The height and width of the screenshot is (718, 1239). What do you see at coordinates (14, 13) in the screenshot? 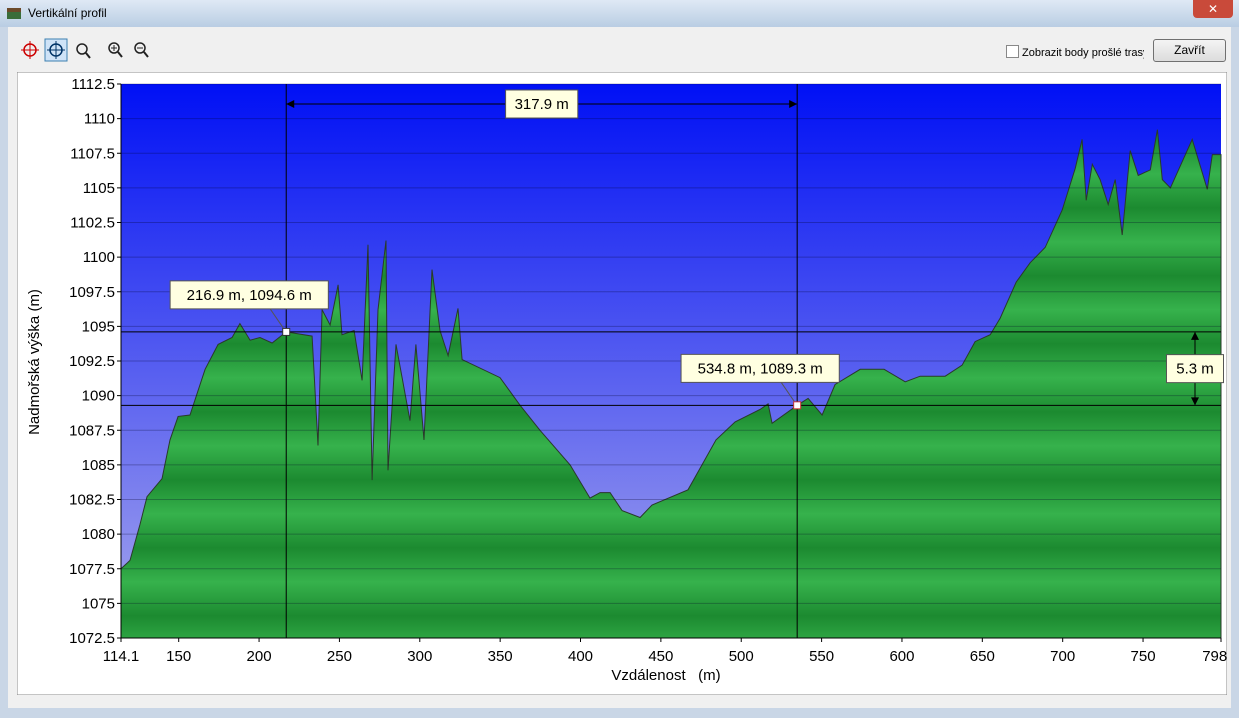
I see `app-icon` at bounding box center [14, 13].